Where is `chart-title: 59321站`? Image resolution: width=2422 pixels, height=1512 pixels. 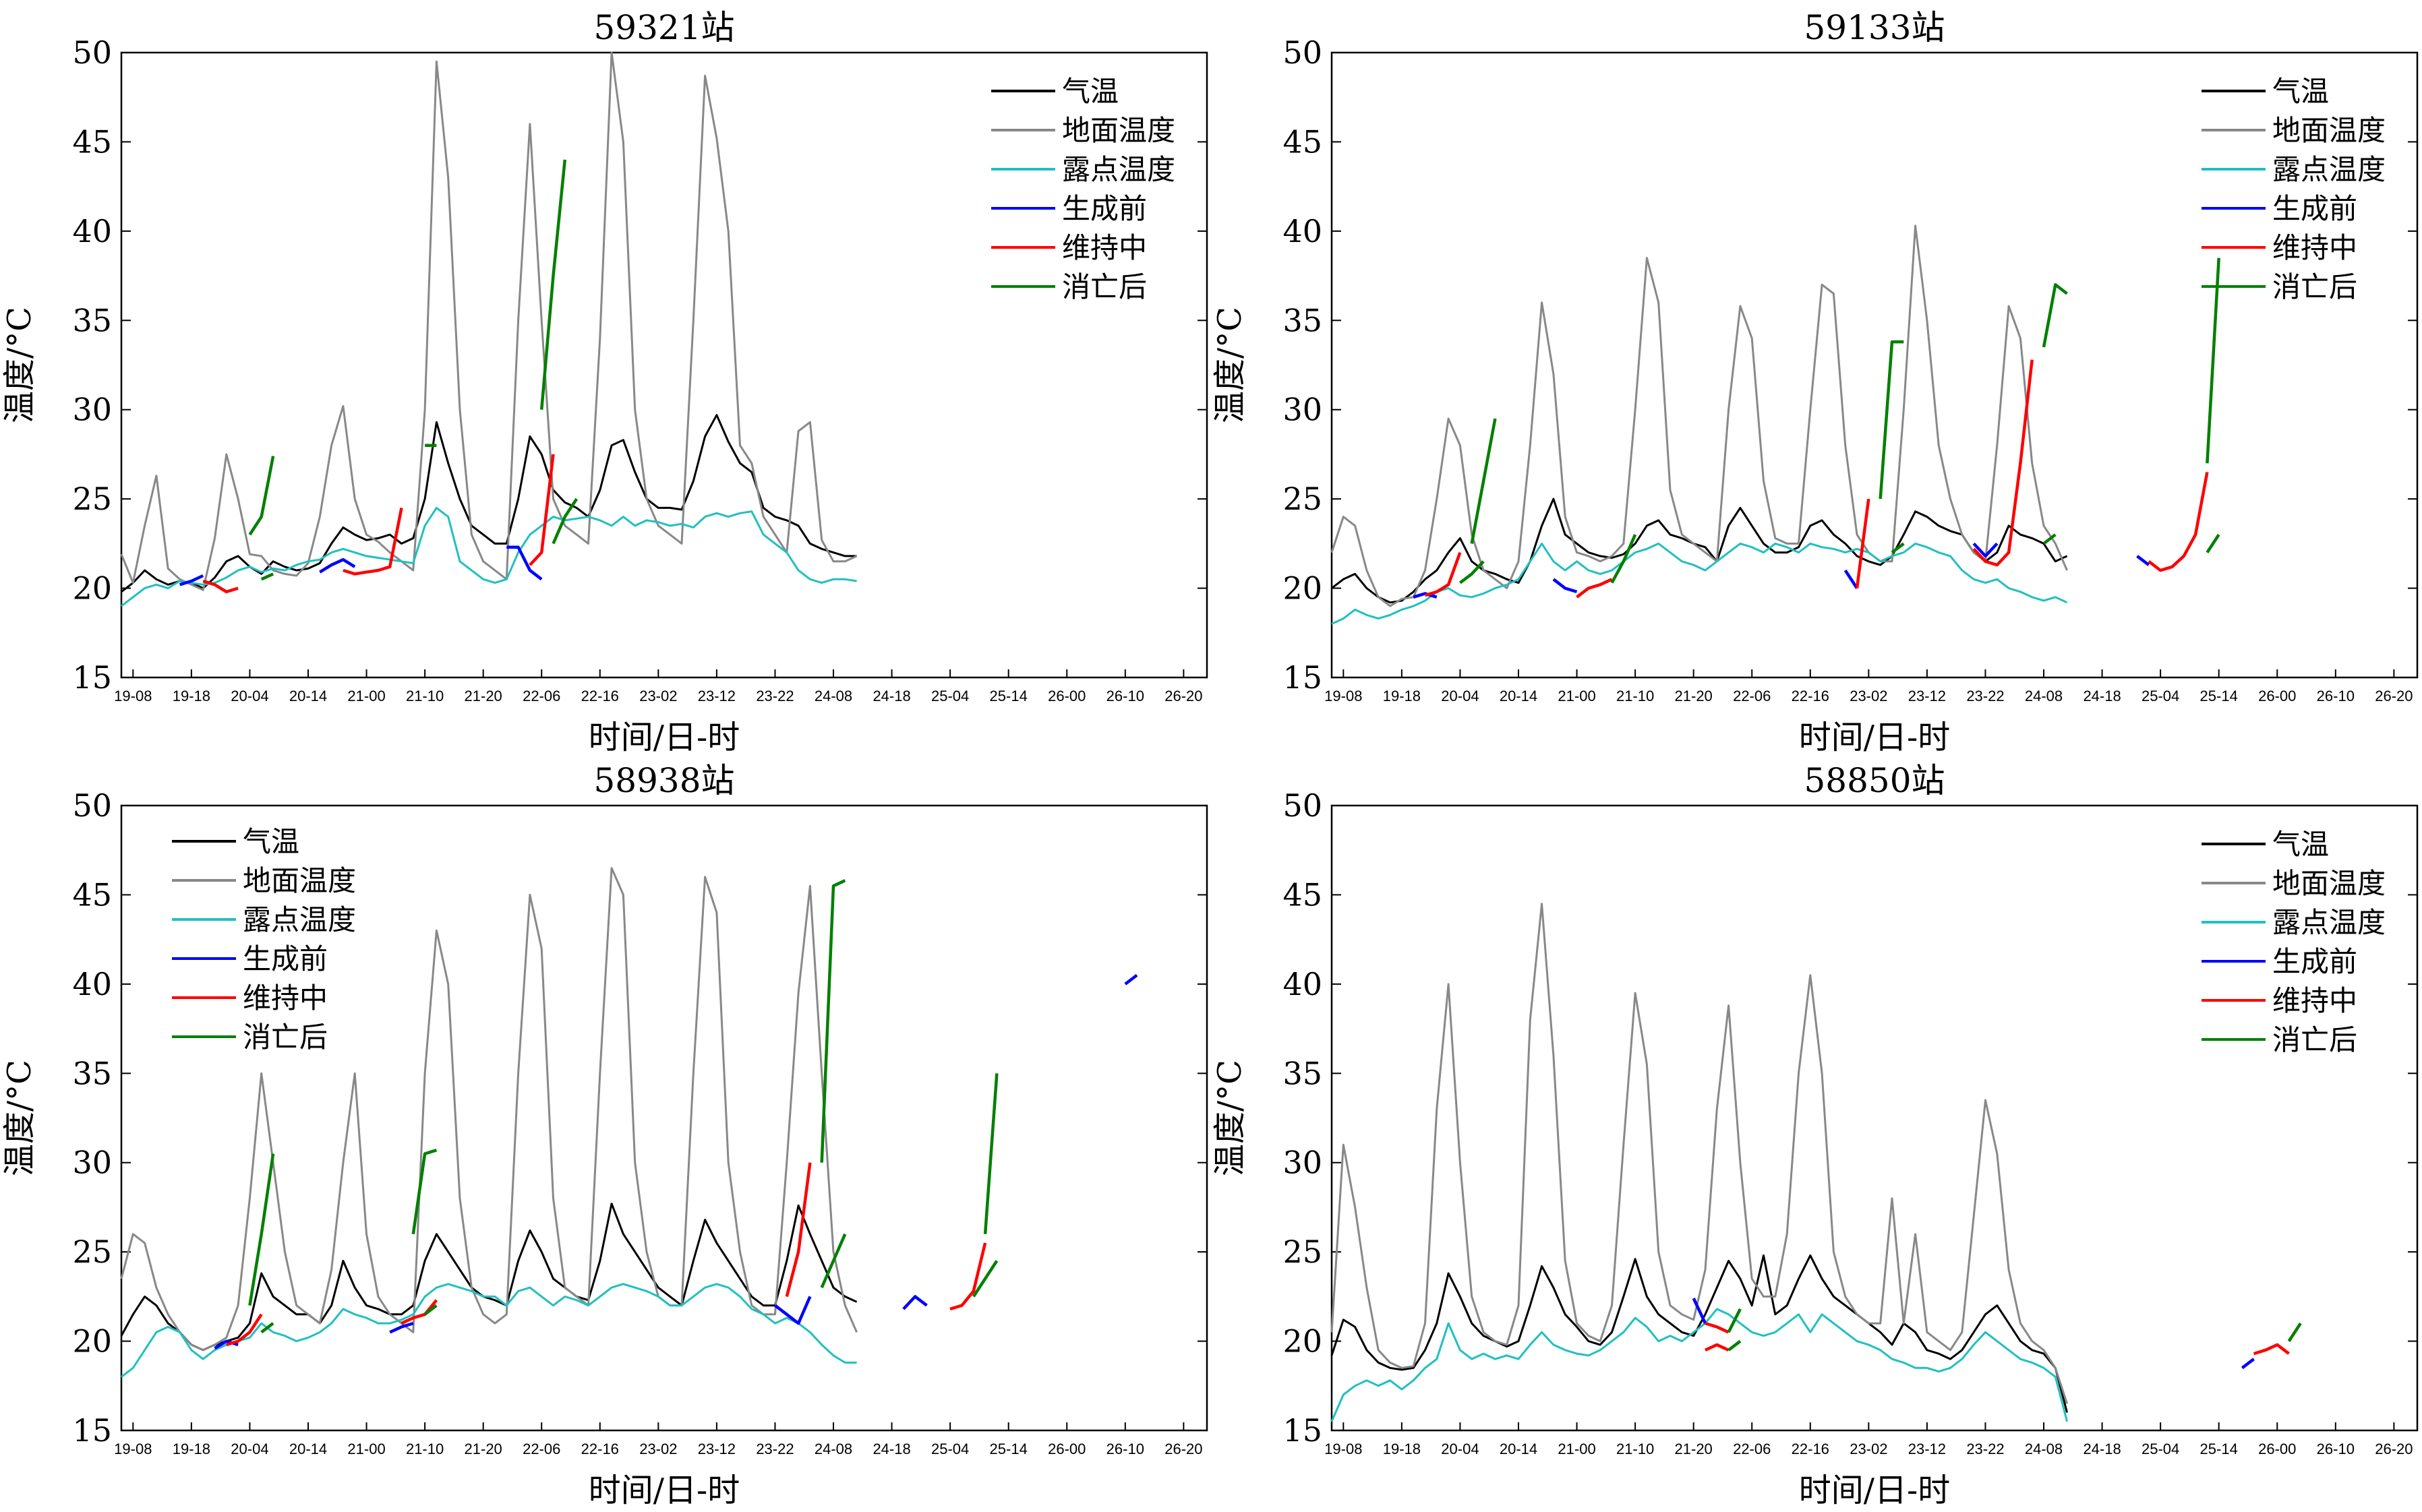 chart-title: 59321站 is located at coordinates (663, 27).